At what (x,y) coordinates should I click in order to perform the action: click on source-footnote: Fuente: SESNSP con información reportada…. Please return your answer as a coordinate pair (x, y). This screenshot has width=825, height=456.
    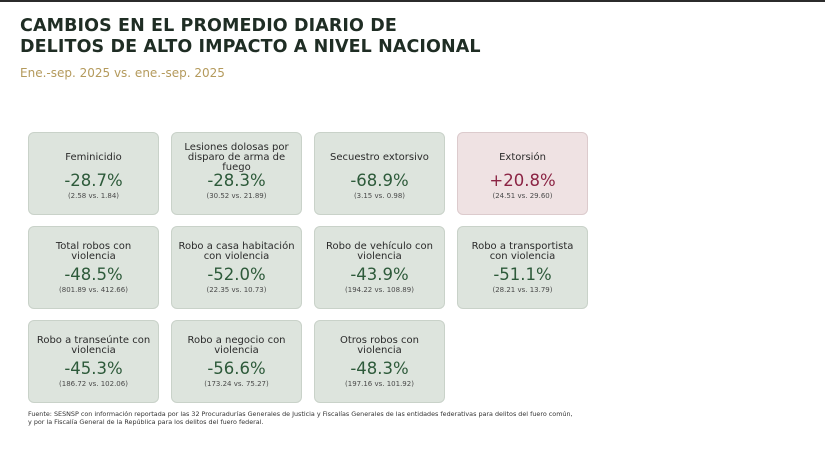
    Looking at the image, I should click on (418, 418).